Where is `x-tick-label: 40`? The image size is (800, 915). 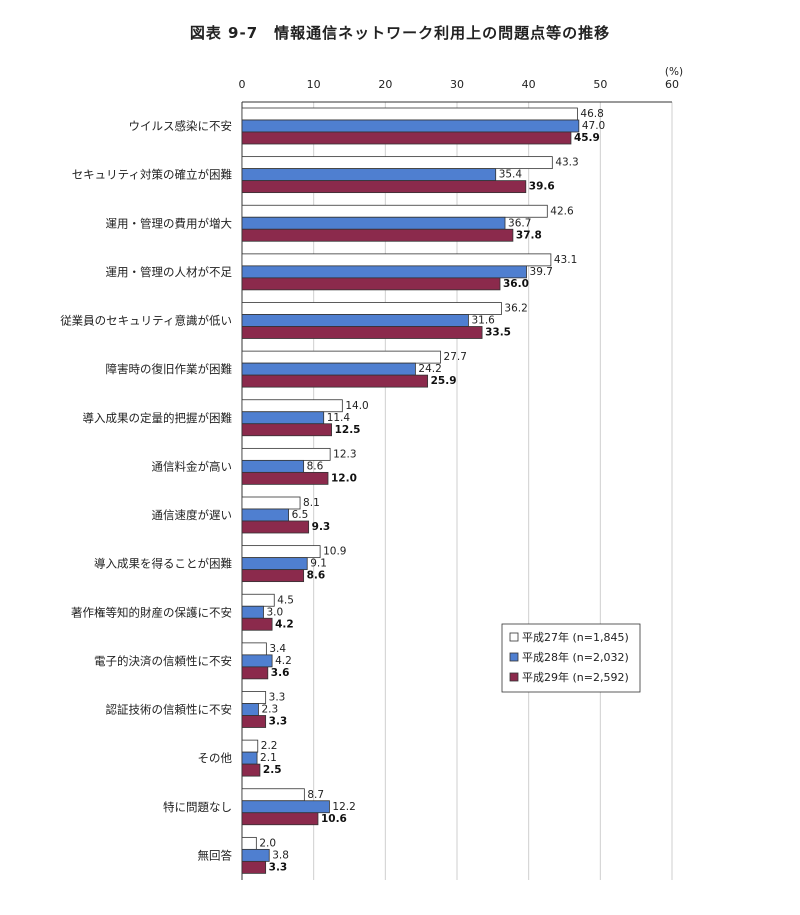
x-tick-label: 40 is located at coordinates (529, 84).